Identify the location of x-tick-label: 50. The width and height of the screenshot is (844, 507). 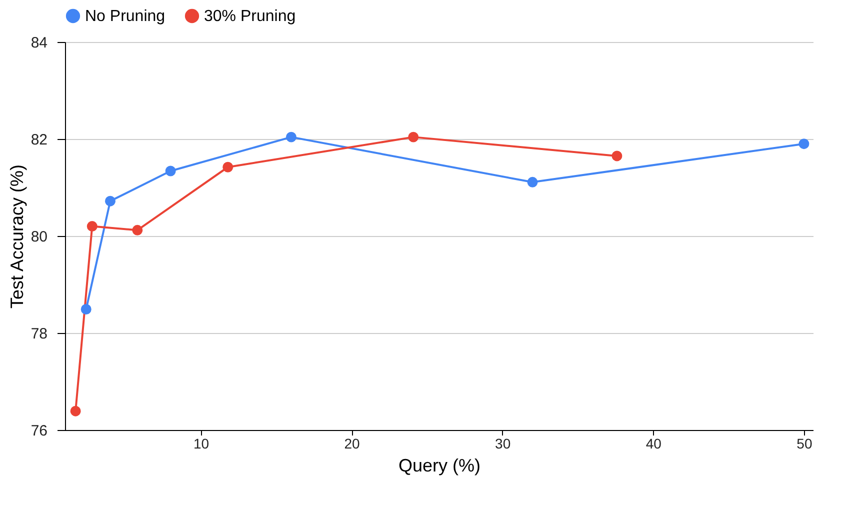
(804, 444).